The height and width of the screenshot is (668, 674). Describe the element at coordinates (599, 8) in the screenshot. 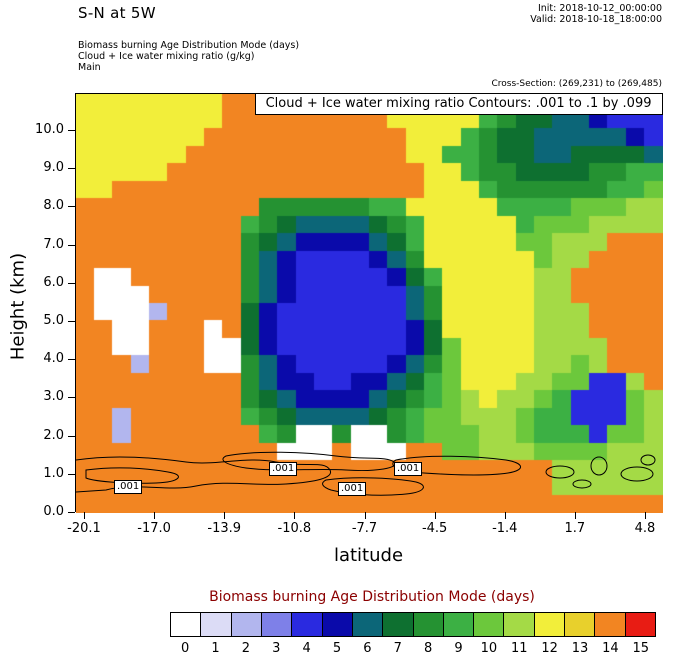

I see `init-time: Init: 2018-10-12_00:00:00` at that location.